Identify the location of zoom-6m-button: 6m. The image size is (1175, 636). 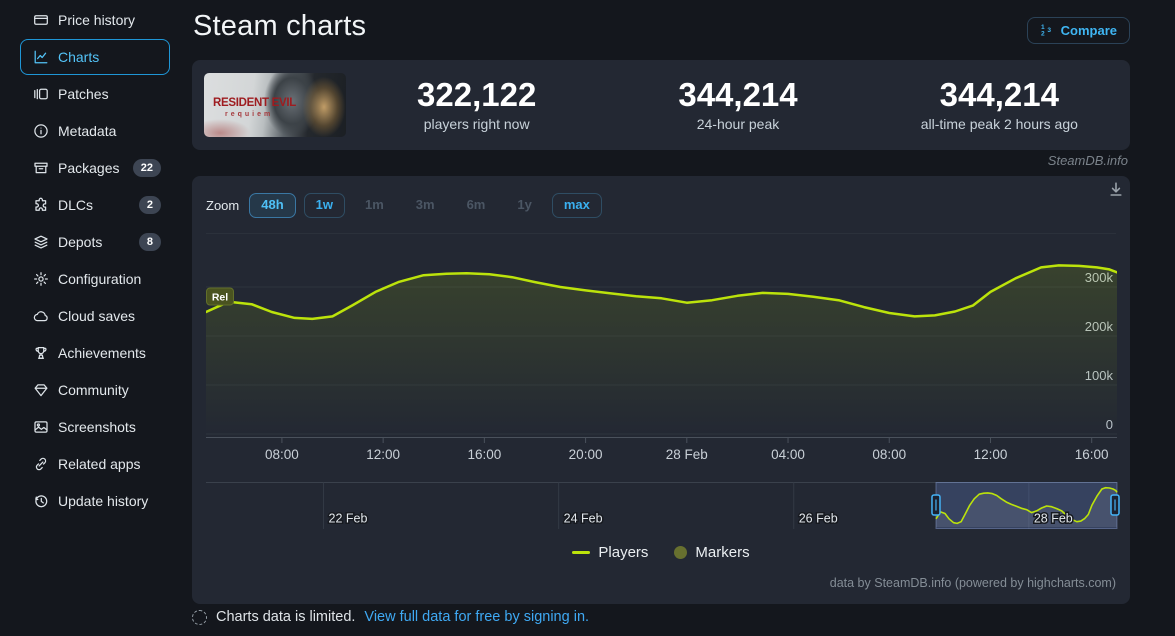
(476, 205).